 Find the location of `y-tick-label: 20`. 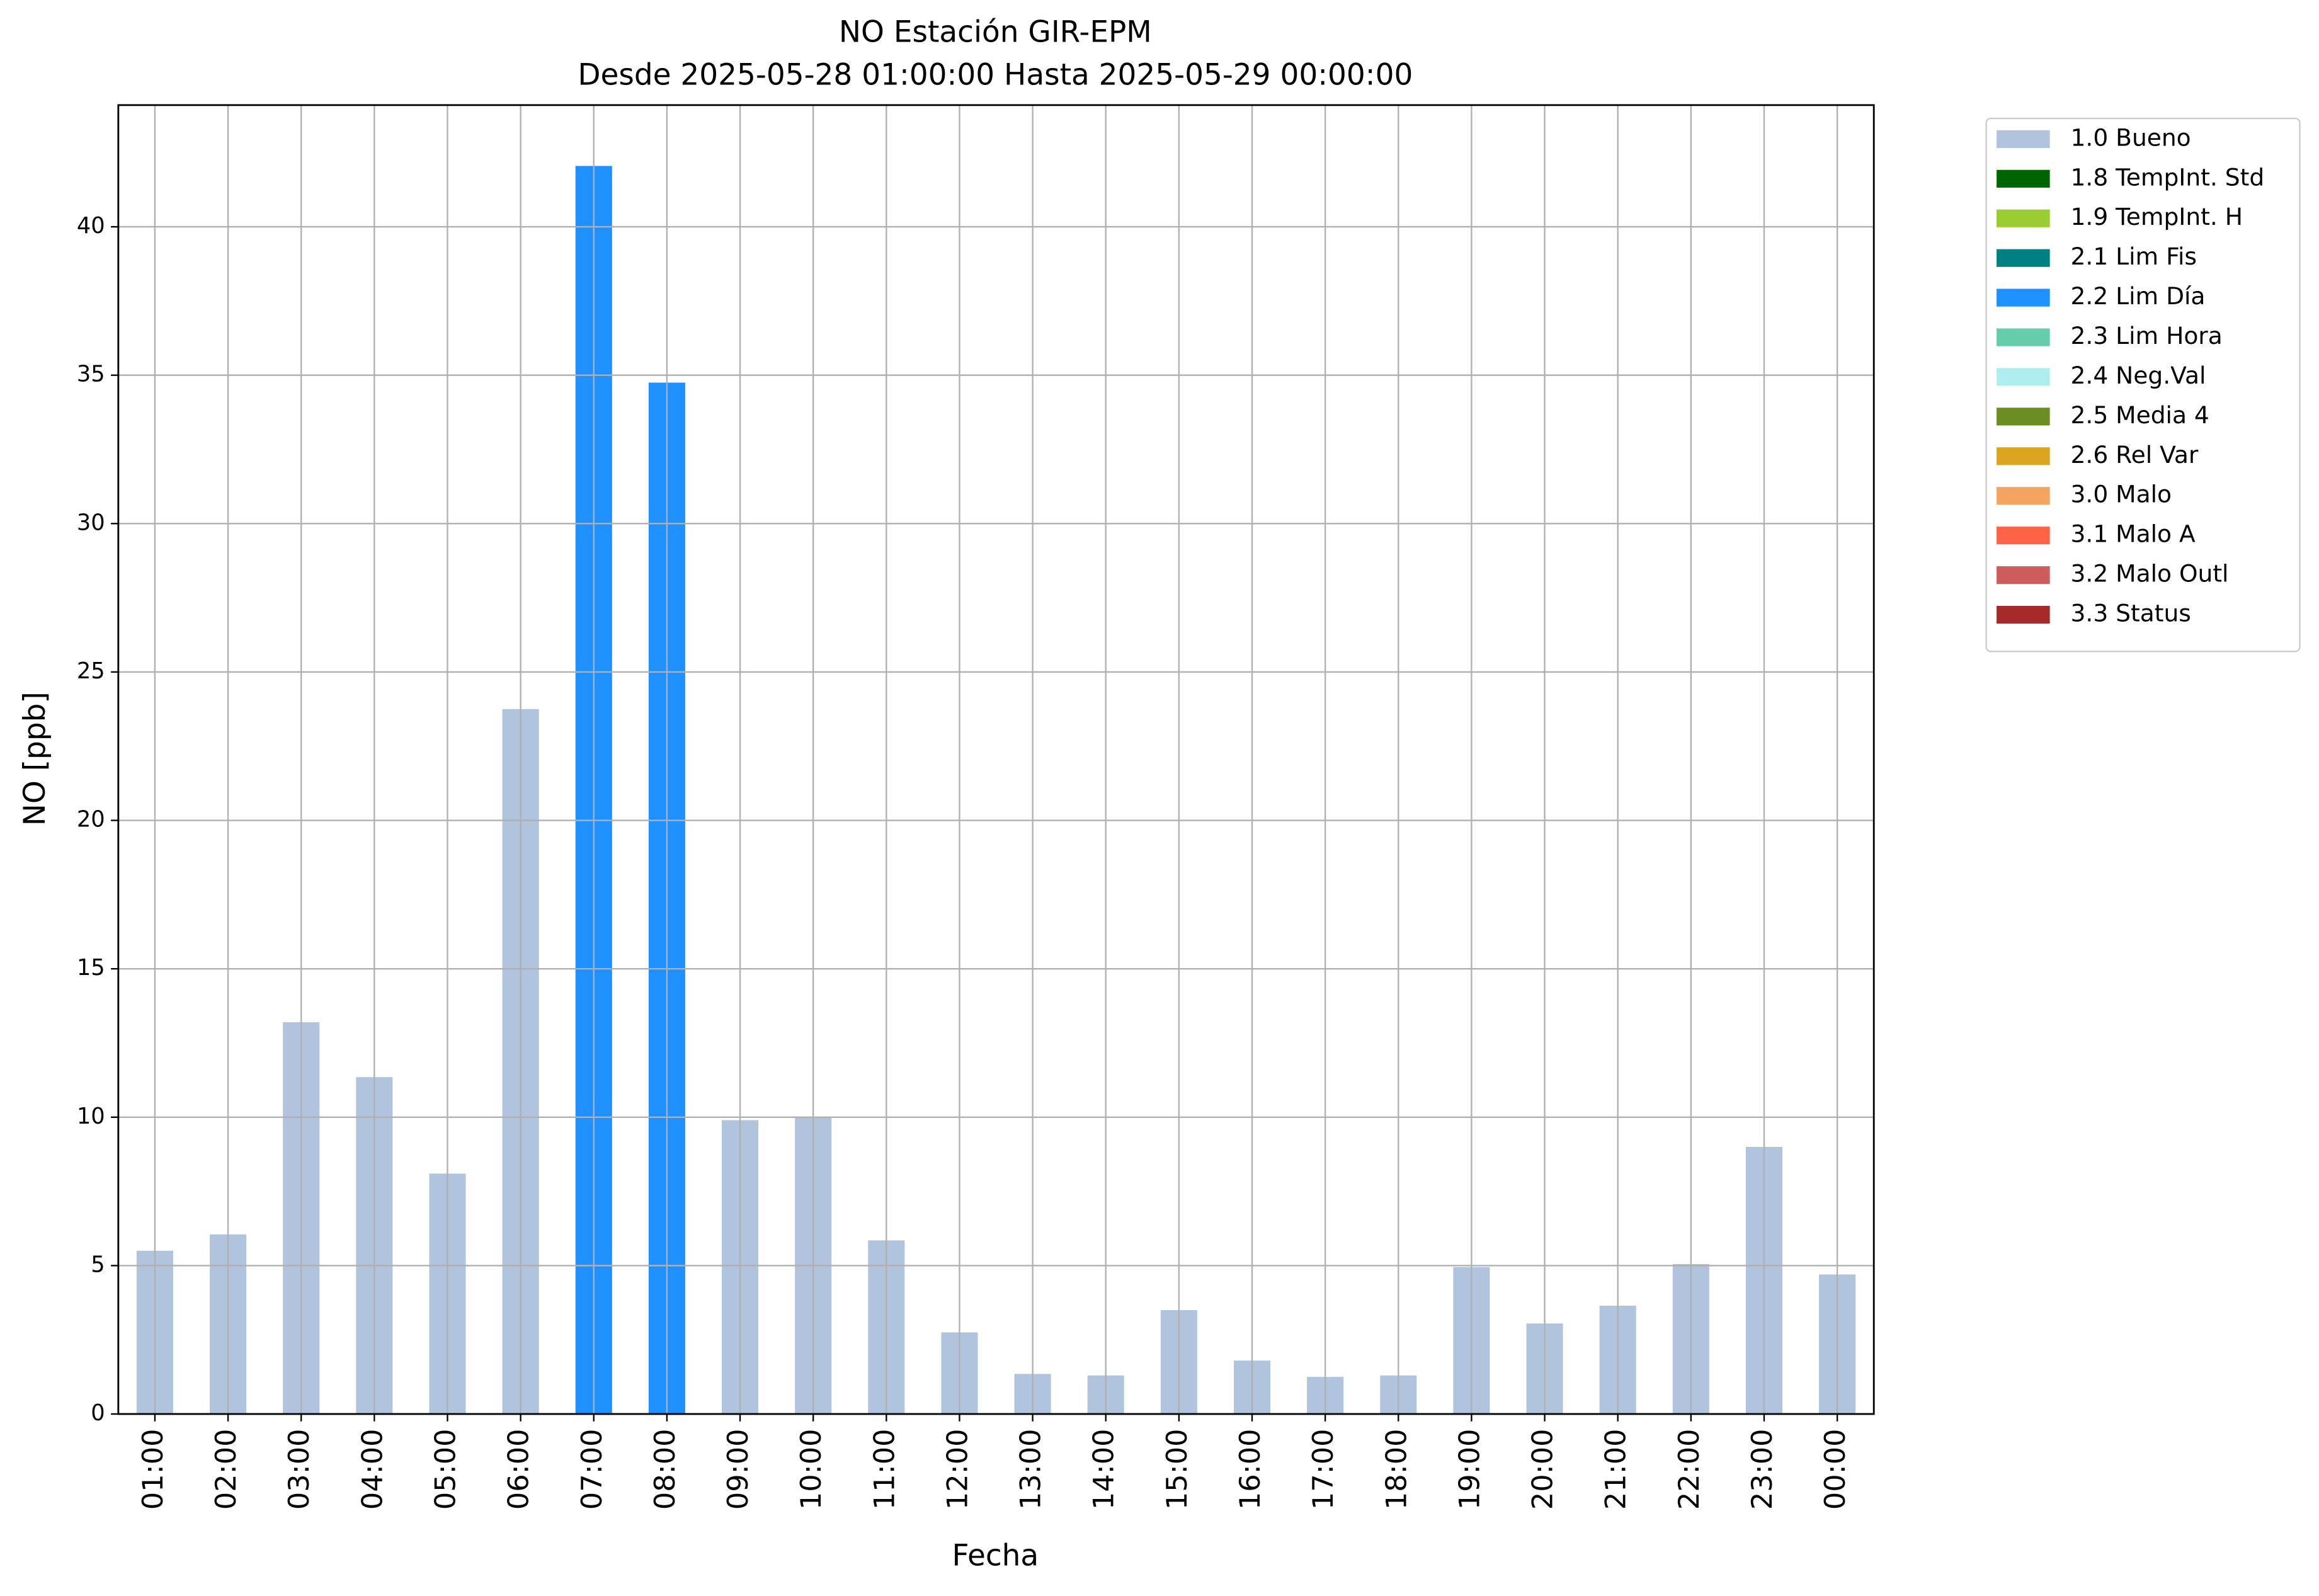

y-tick-label: 20 is located at coordinates (91, 820).